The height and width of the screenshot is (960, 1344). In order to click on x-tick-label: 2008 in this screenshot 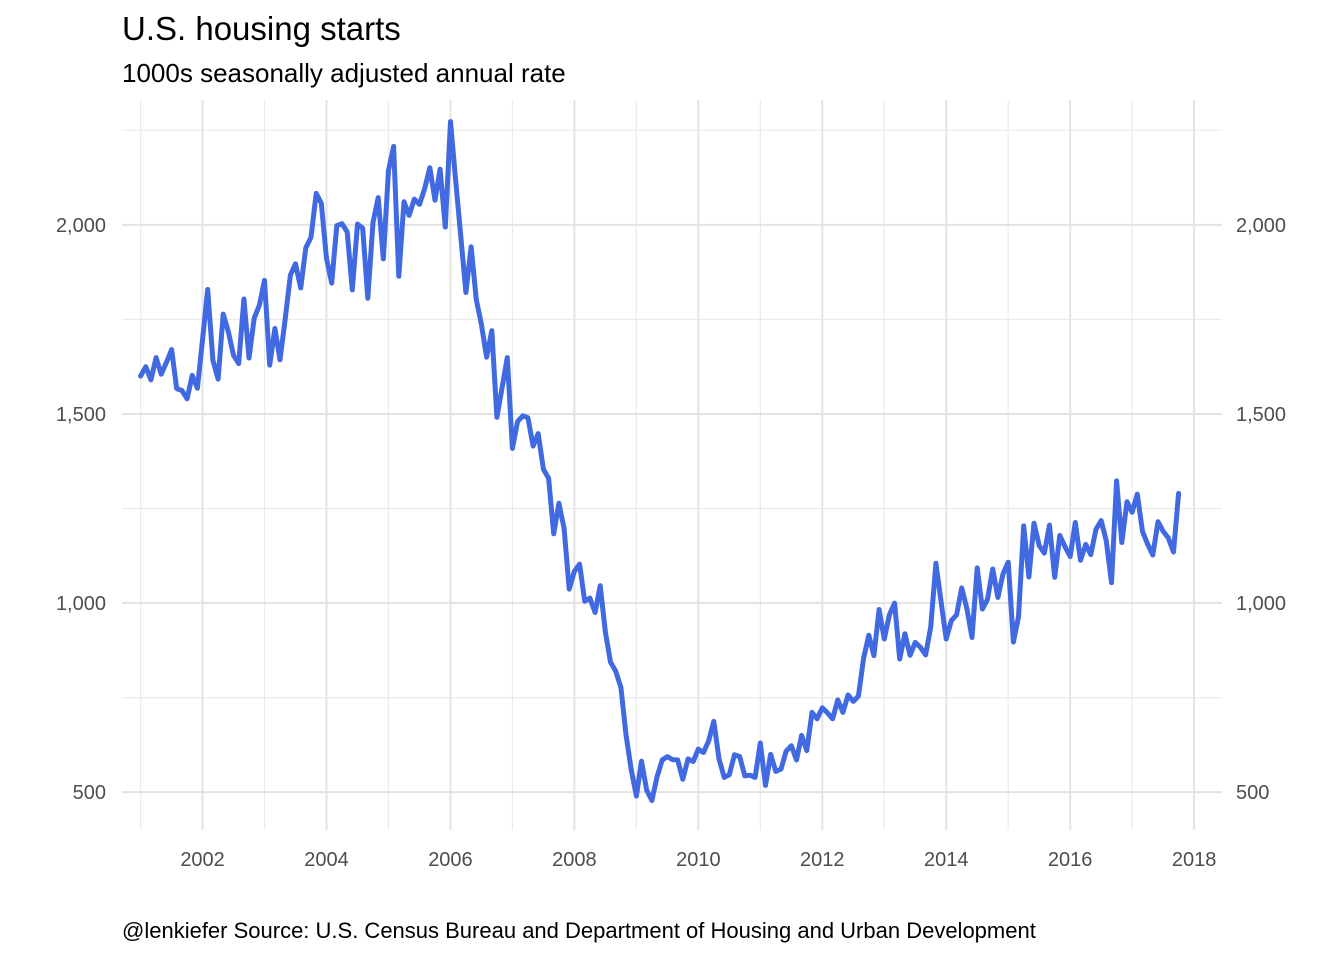, I will do `click(574, 860)`.